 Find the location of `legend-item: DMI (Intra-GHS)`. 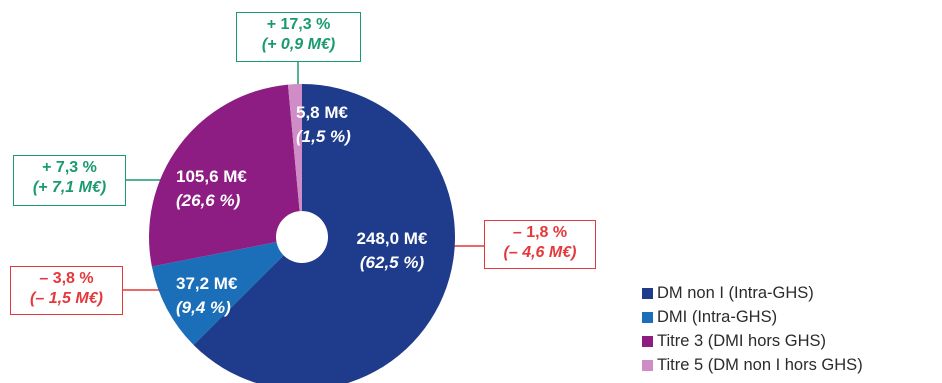

legend-item: DMI (Intra-GHS) is located at coordinates (752, 317).